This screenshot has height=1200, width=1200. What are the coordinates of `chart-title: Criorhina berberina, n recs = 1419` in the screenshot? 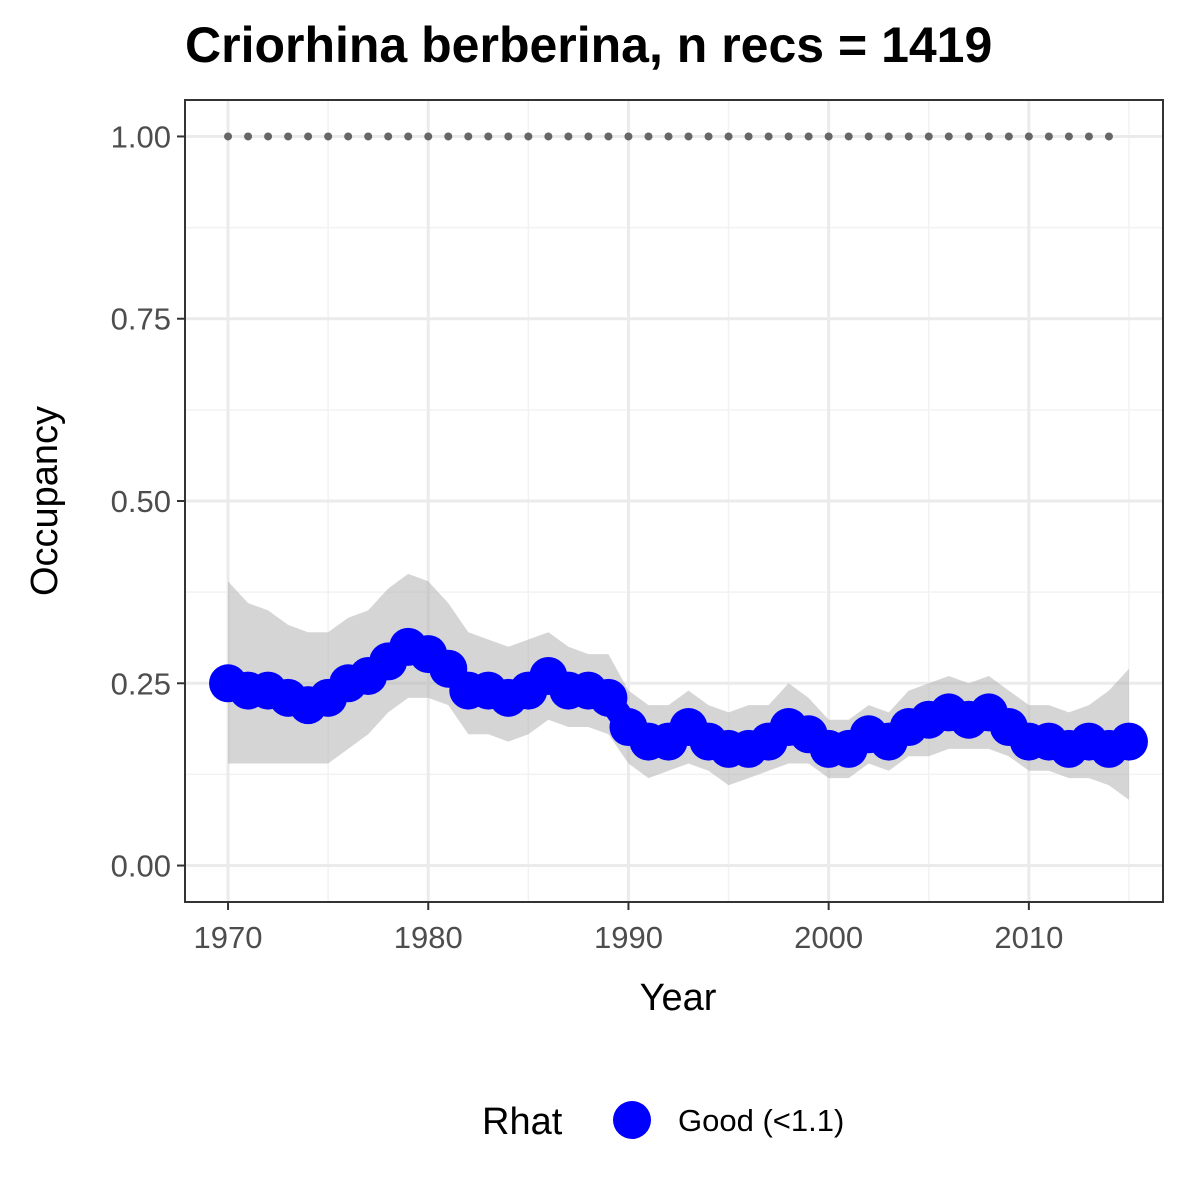 It's located at (588, 45).